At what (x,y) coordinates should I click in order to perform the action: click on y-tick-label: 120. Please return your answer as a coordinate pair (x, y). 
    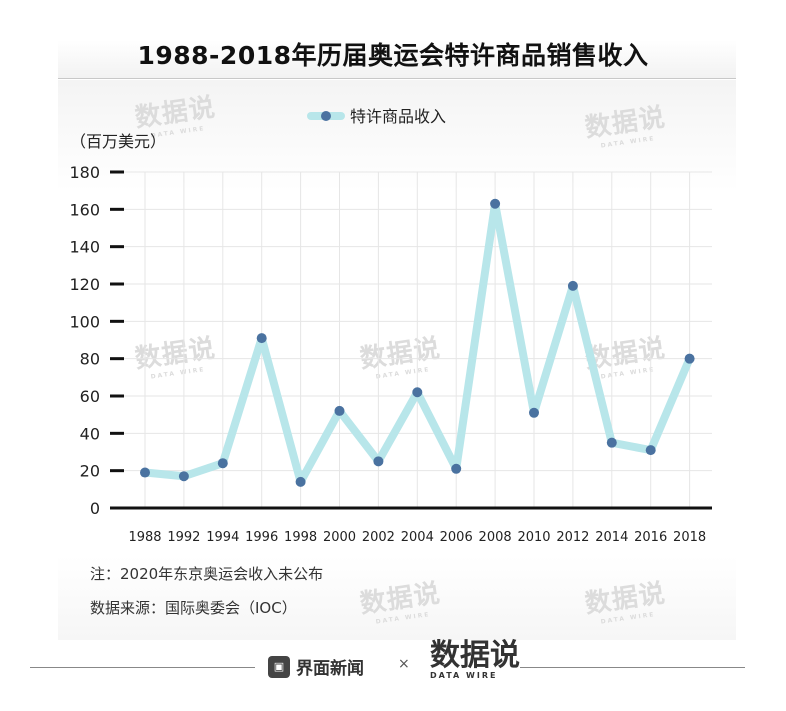
    Looking at the image, I should click on (84, 284).